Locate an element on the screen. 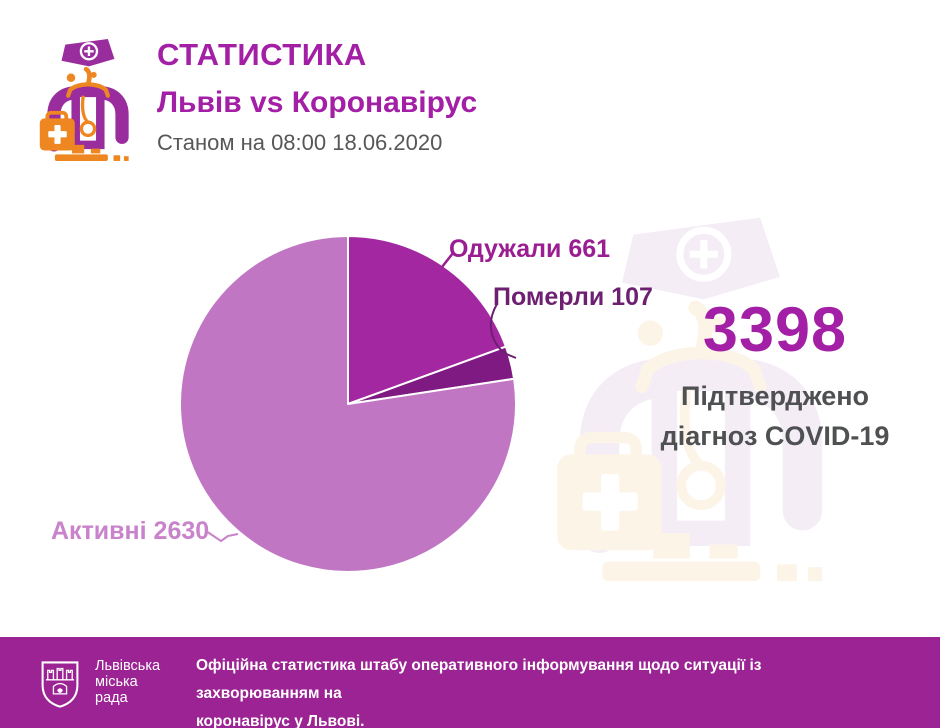  pie-slice-deceased is located at coordinates (431, 375).